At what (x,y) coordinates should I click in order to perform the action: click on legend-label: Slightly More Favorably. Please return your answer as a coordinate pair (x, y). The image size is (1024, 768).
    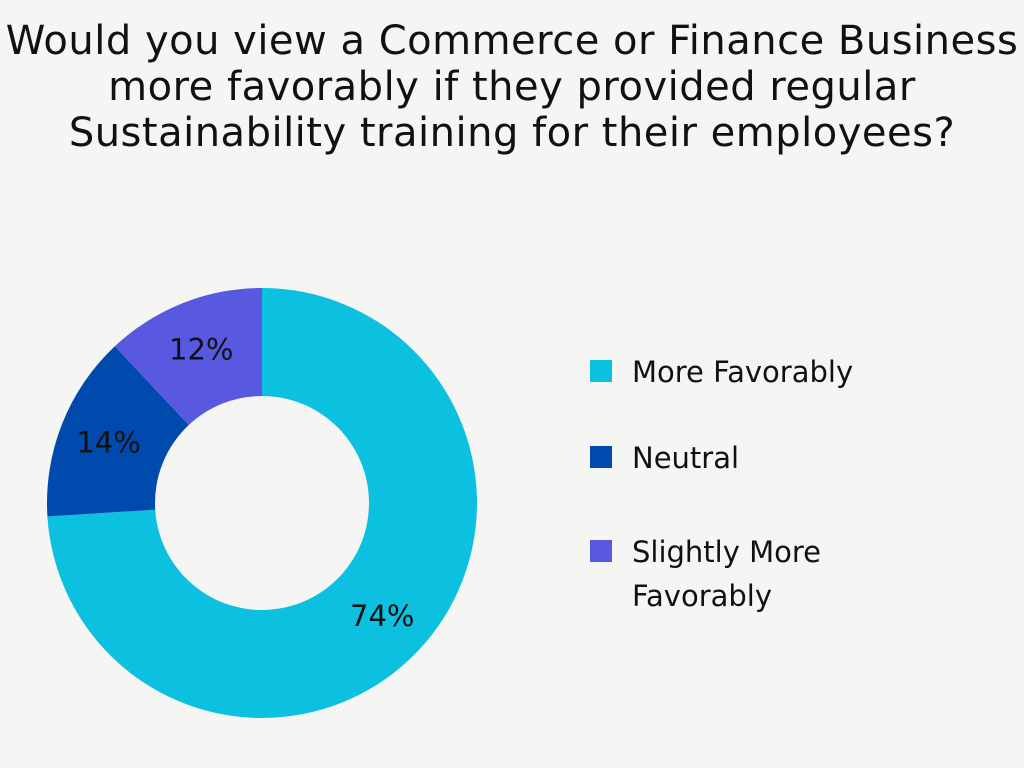
    Looking at the image, I should click on (727, 574).